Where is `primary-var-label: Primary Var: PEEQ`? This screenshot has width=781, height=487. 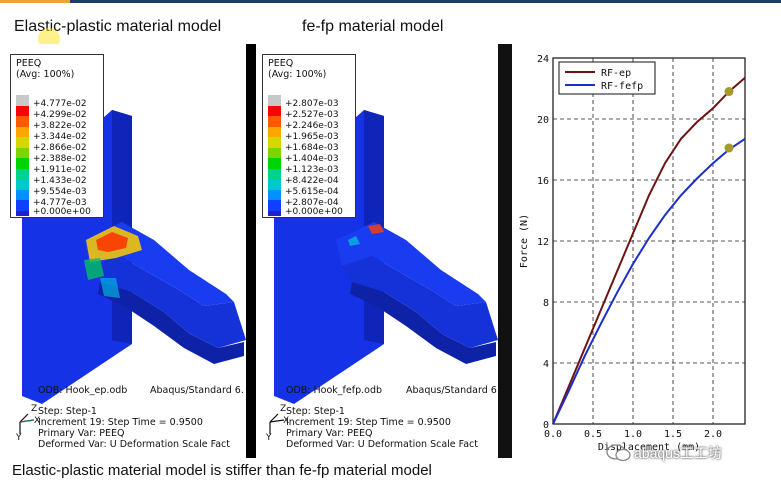
primary-var-label: Primary Var: PEEQ is located at coordinates (329, 433).